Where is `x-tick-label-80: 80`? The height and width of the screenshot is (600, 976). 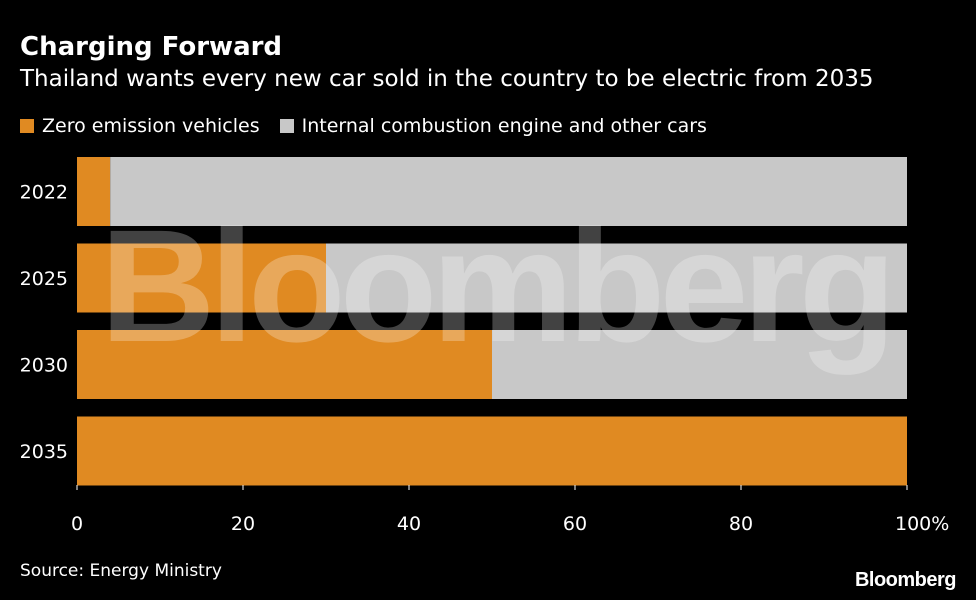
x-tick-label-80: 80 is located at coordinates (741, 524).